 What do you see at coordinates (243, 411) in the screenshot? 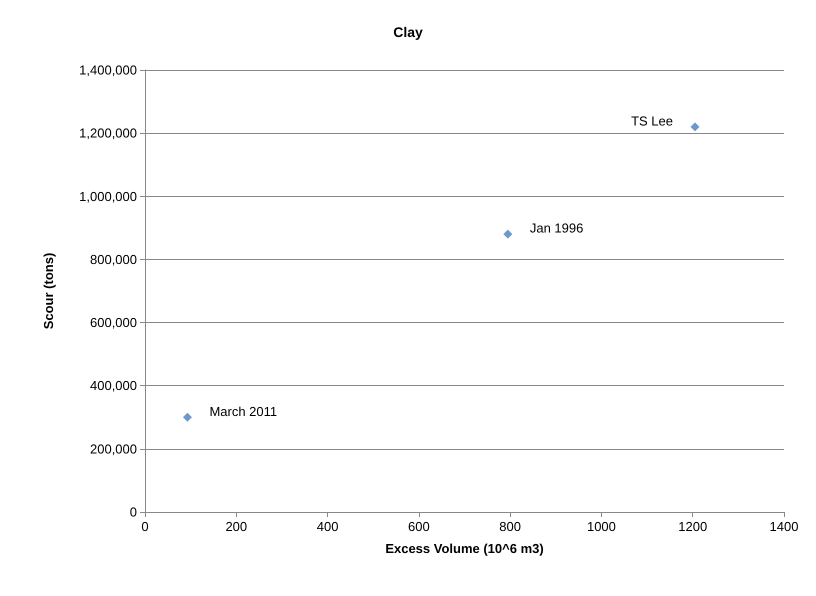
I see `annotation: March 2011` at bounding box center [243, 411].